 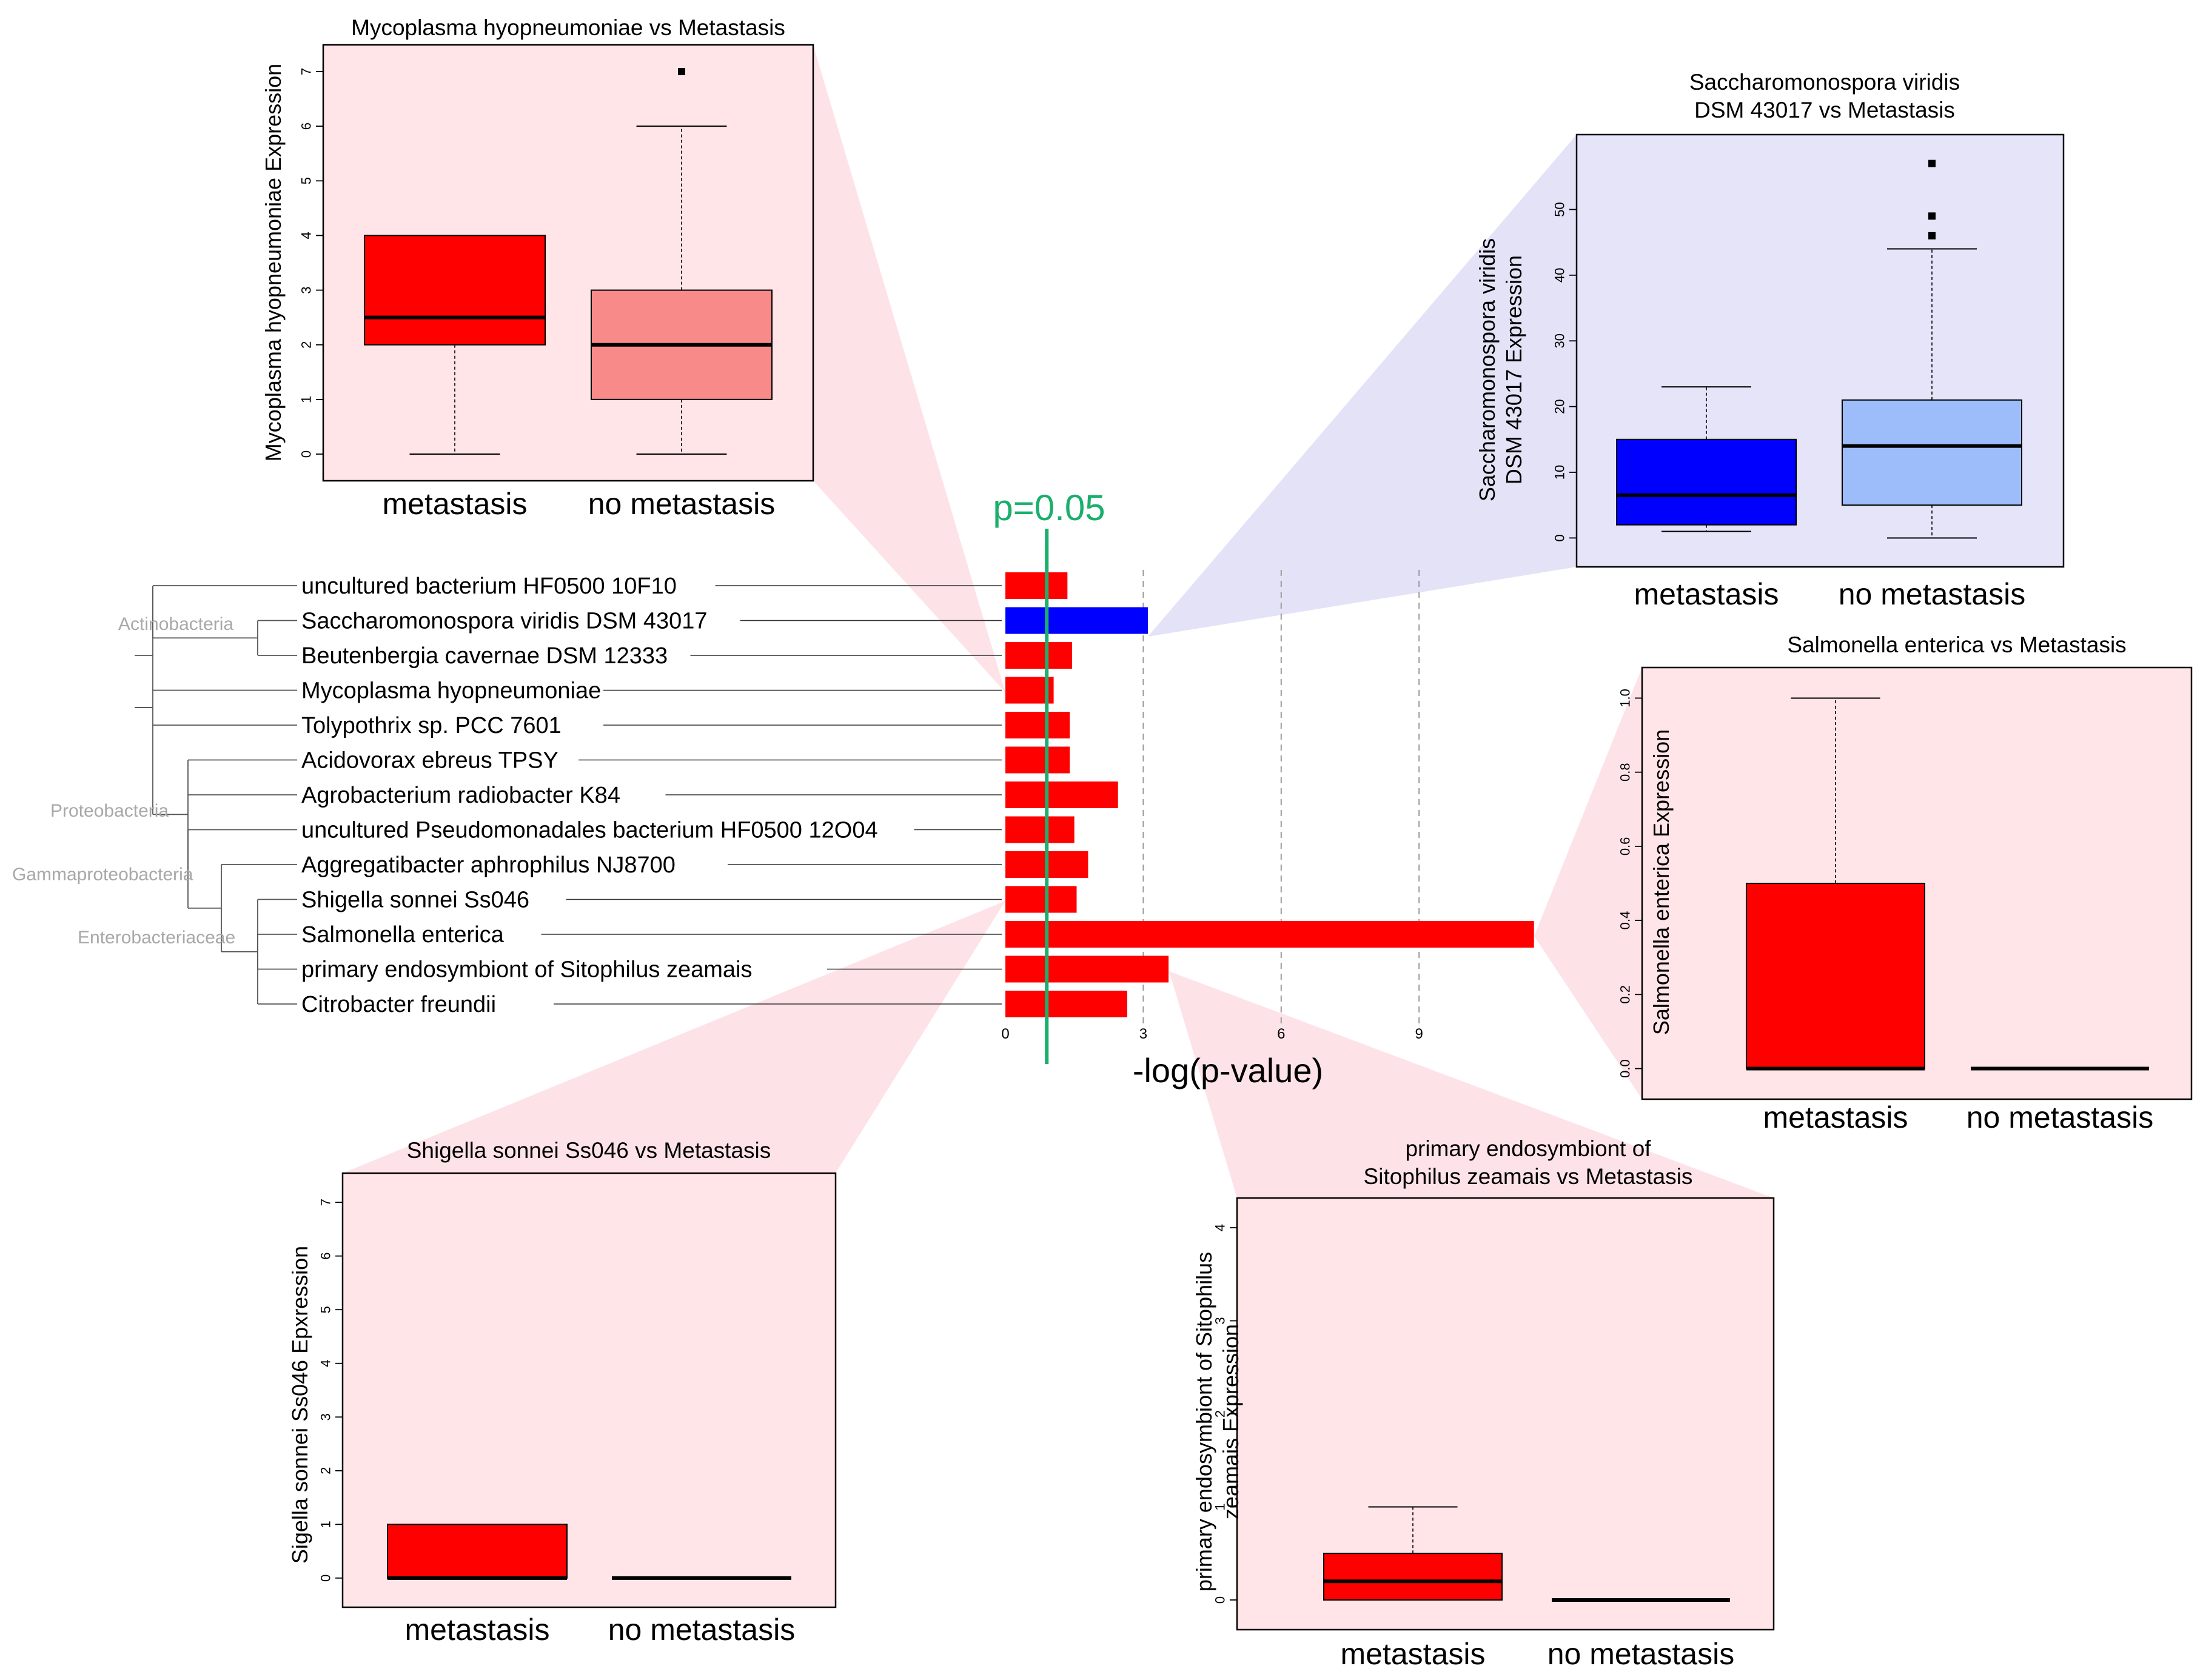 What do you see at coordinates (1560, 406) in the screenshot?
I see `y-tick-label: 20` at bounding box center [1560, 406].